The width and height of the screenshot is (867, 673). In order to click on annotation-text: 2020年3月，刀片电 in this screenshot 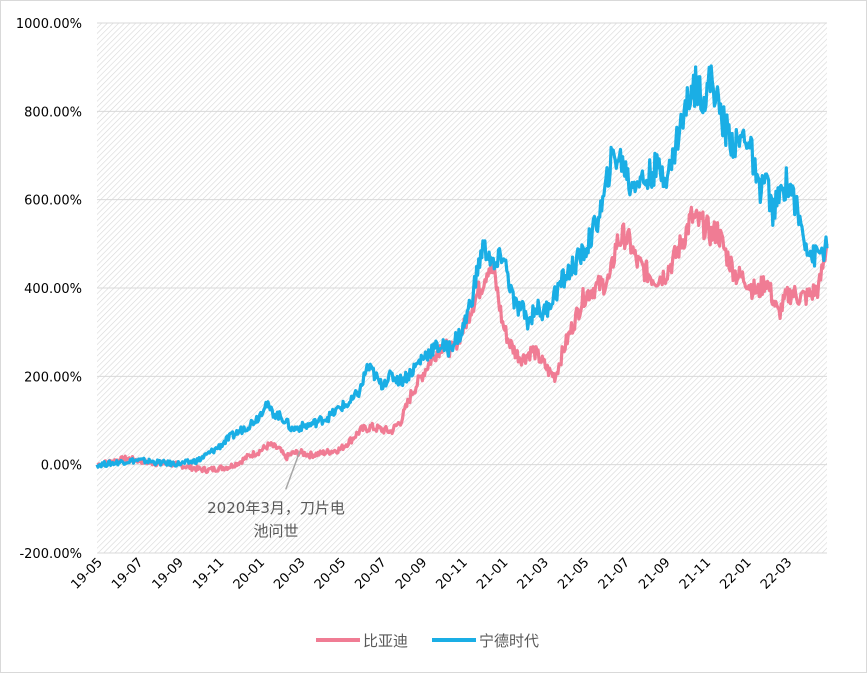, I will do `click(276, 508)`.